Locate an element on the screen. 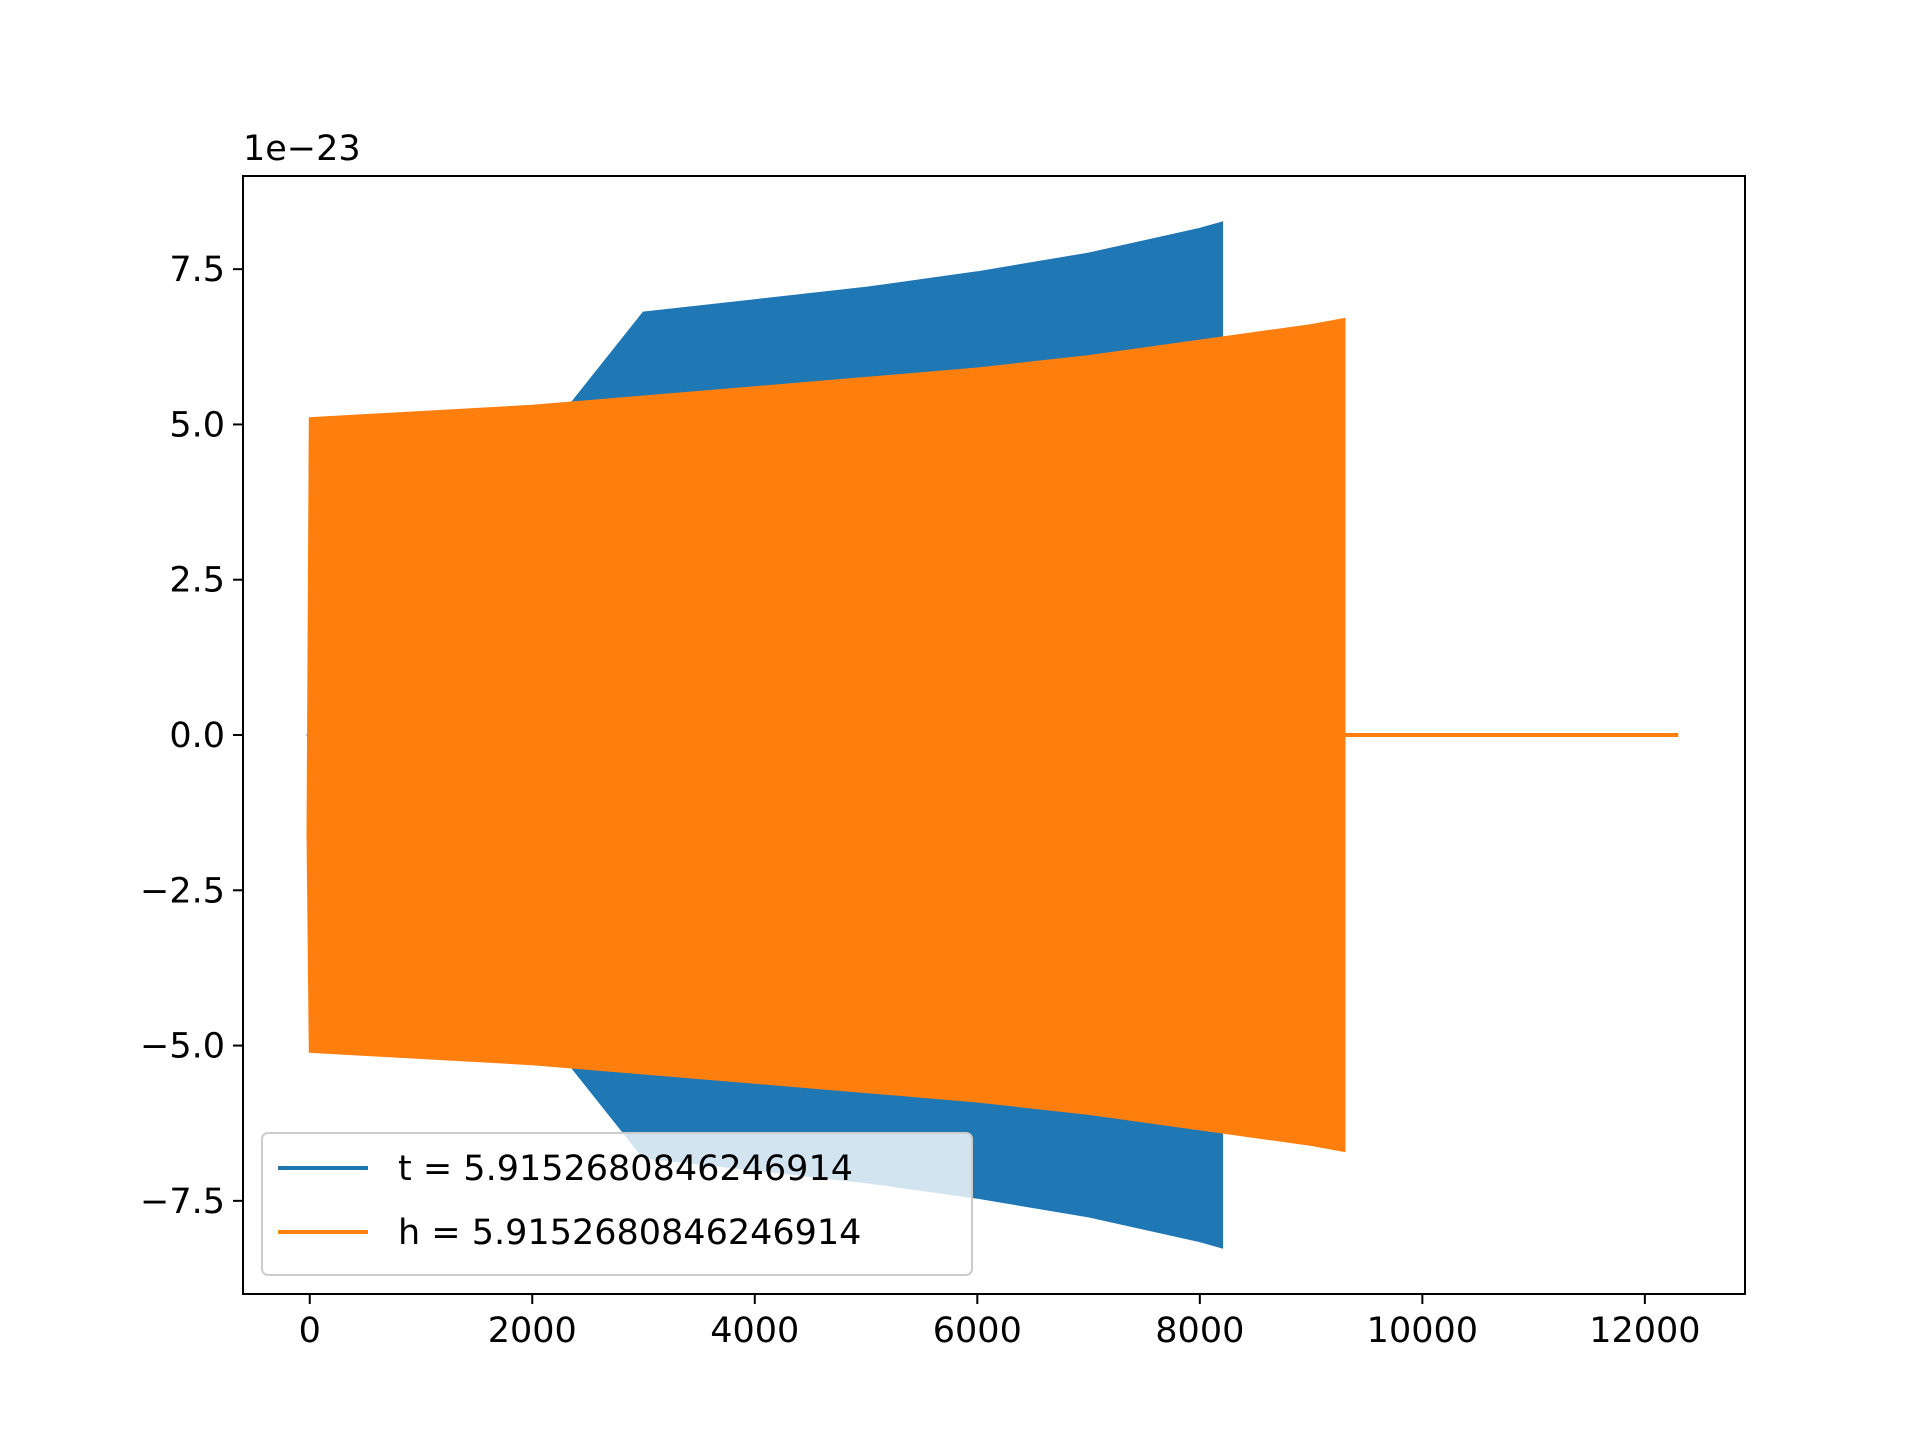 The image size is (1920, 1440). x-tick-label: 10000 is located at coordinates (1422, 1331).